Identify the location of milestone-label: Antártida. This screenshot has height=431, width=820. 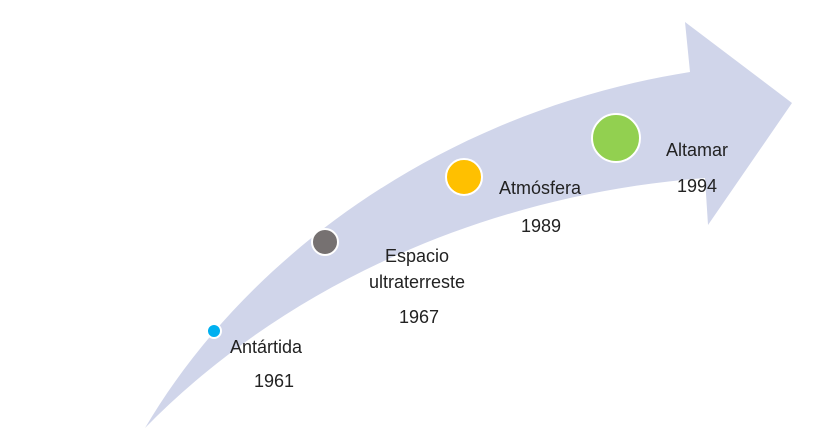
(266, 347).